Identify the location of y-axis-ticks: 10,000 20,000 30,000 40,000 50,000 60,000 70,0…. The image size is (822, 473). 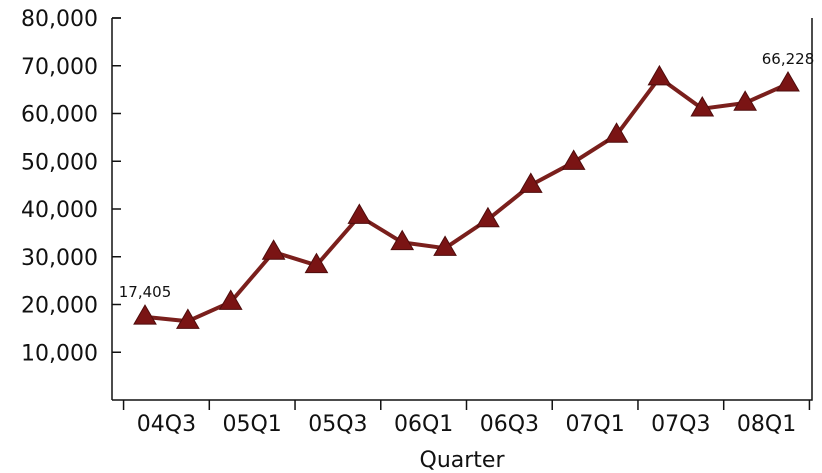
(71, 186).